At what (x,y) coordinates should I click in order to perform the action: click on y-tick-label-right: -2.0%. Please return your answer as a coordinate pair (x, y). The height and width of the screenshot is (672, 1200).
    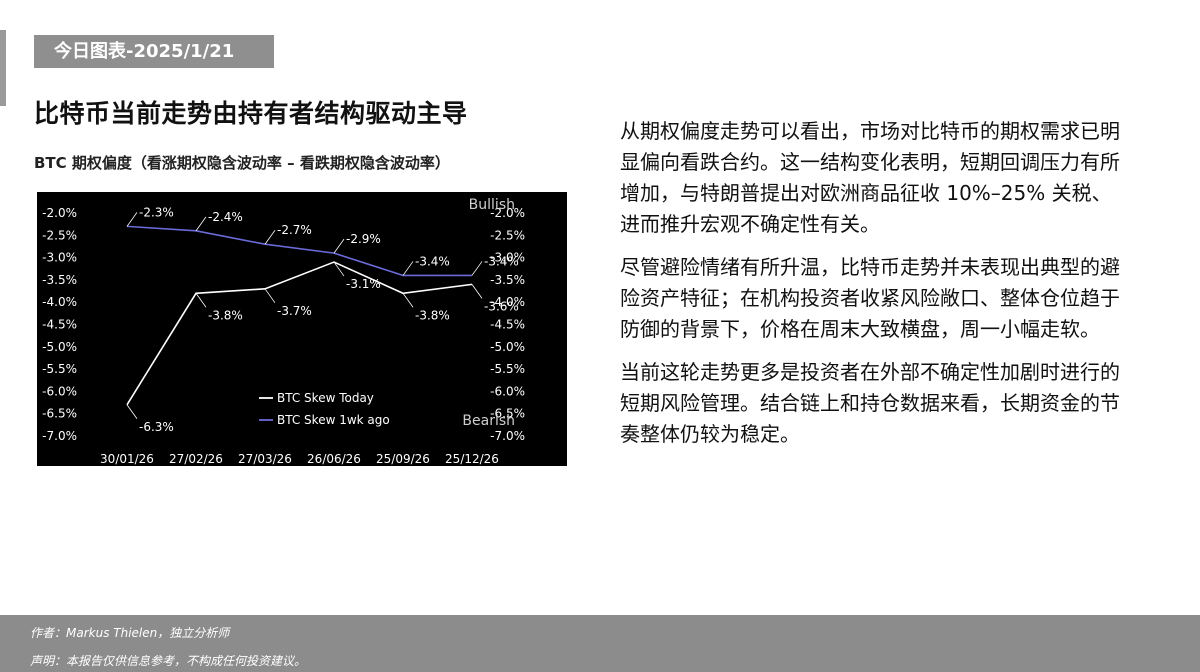
    Looking at the image, I should click on (507, 213).